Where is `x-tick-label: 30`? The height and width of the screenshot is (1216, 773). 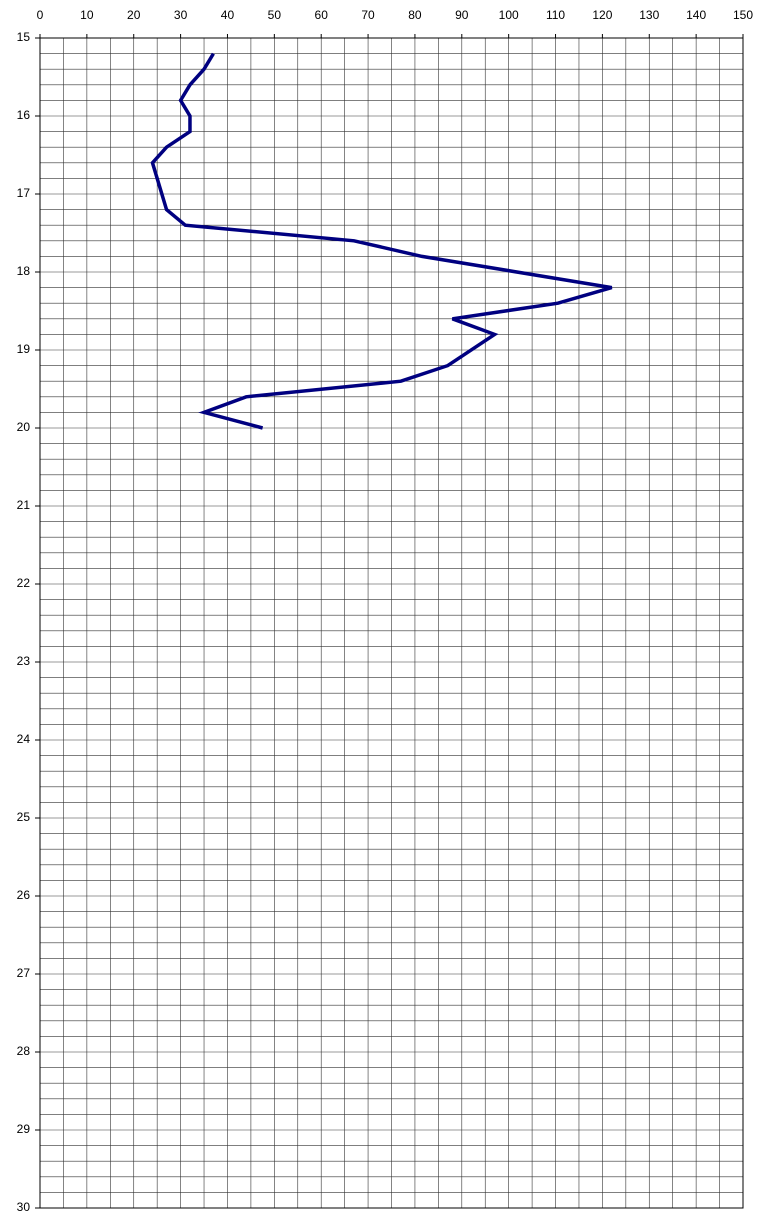
x-tick-label: 30 is located at coordinates (181, 15).